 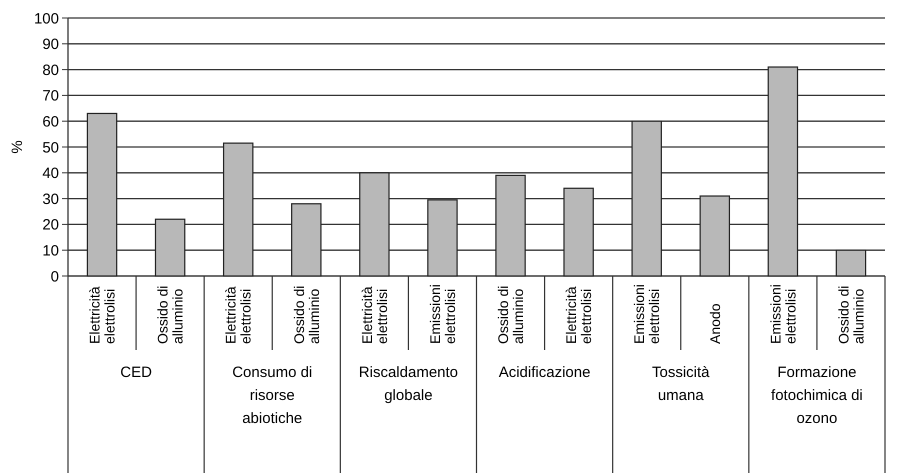 What do you see at coordinates (50, 147) in the screenshot?
I see `y-tick-label: 50` at bounding box center [50, 147].